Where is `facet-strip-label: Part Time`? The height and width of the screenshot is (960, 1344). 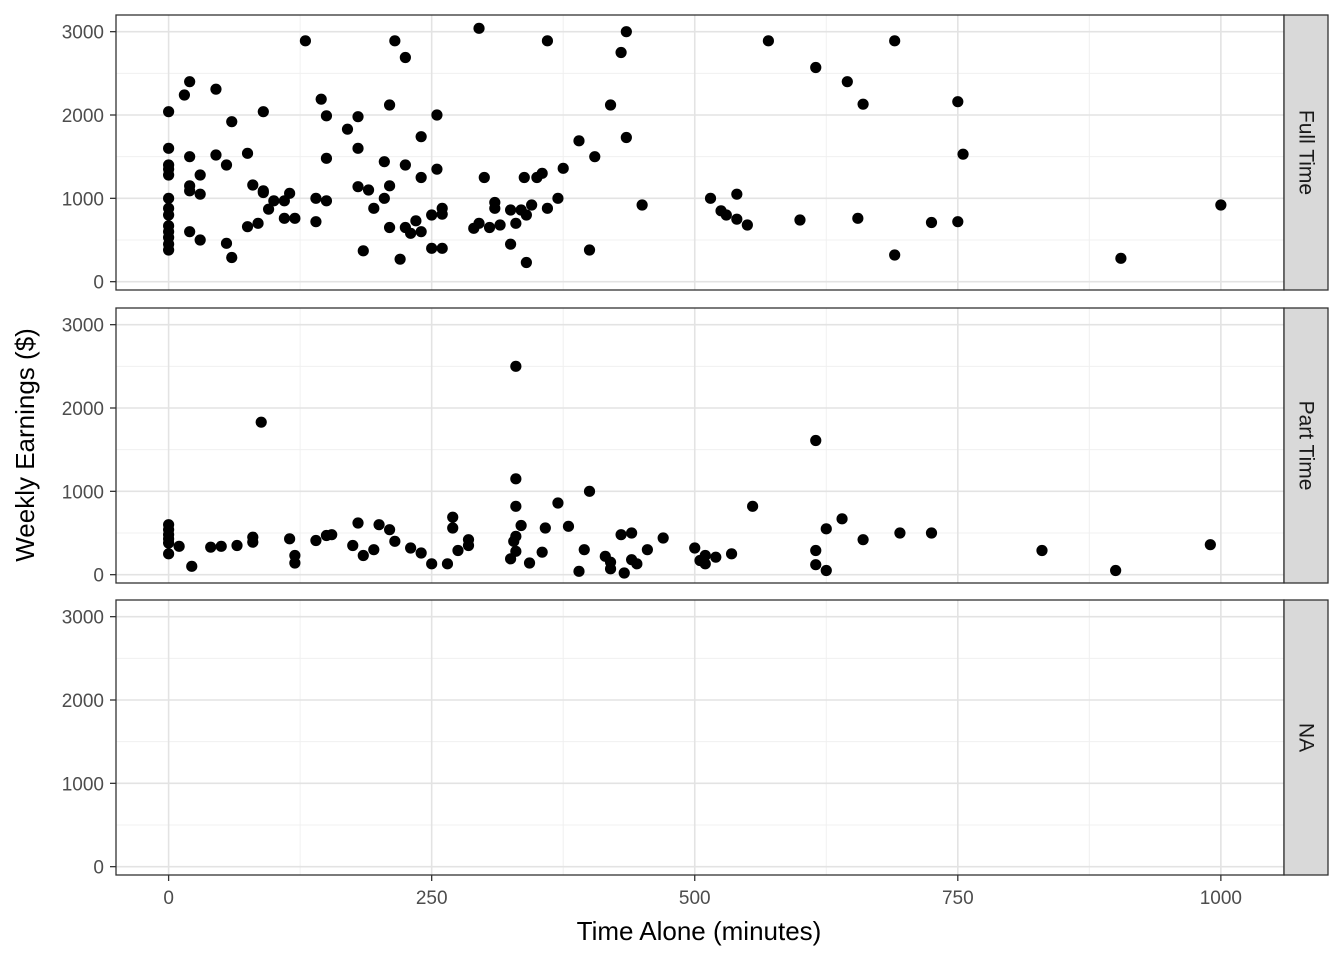 facet-strip-label: Part Time is located at coordinates (1306, 446).